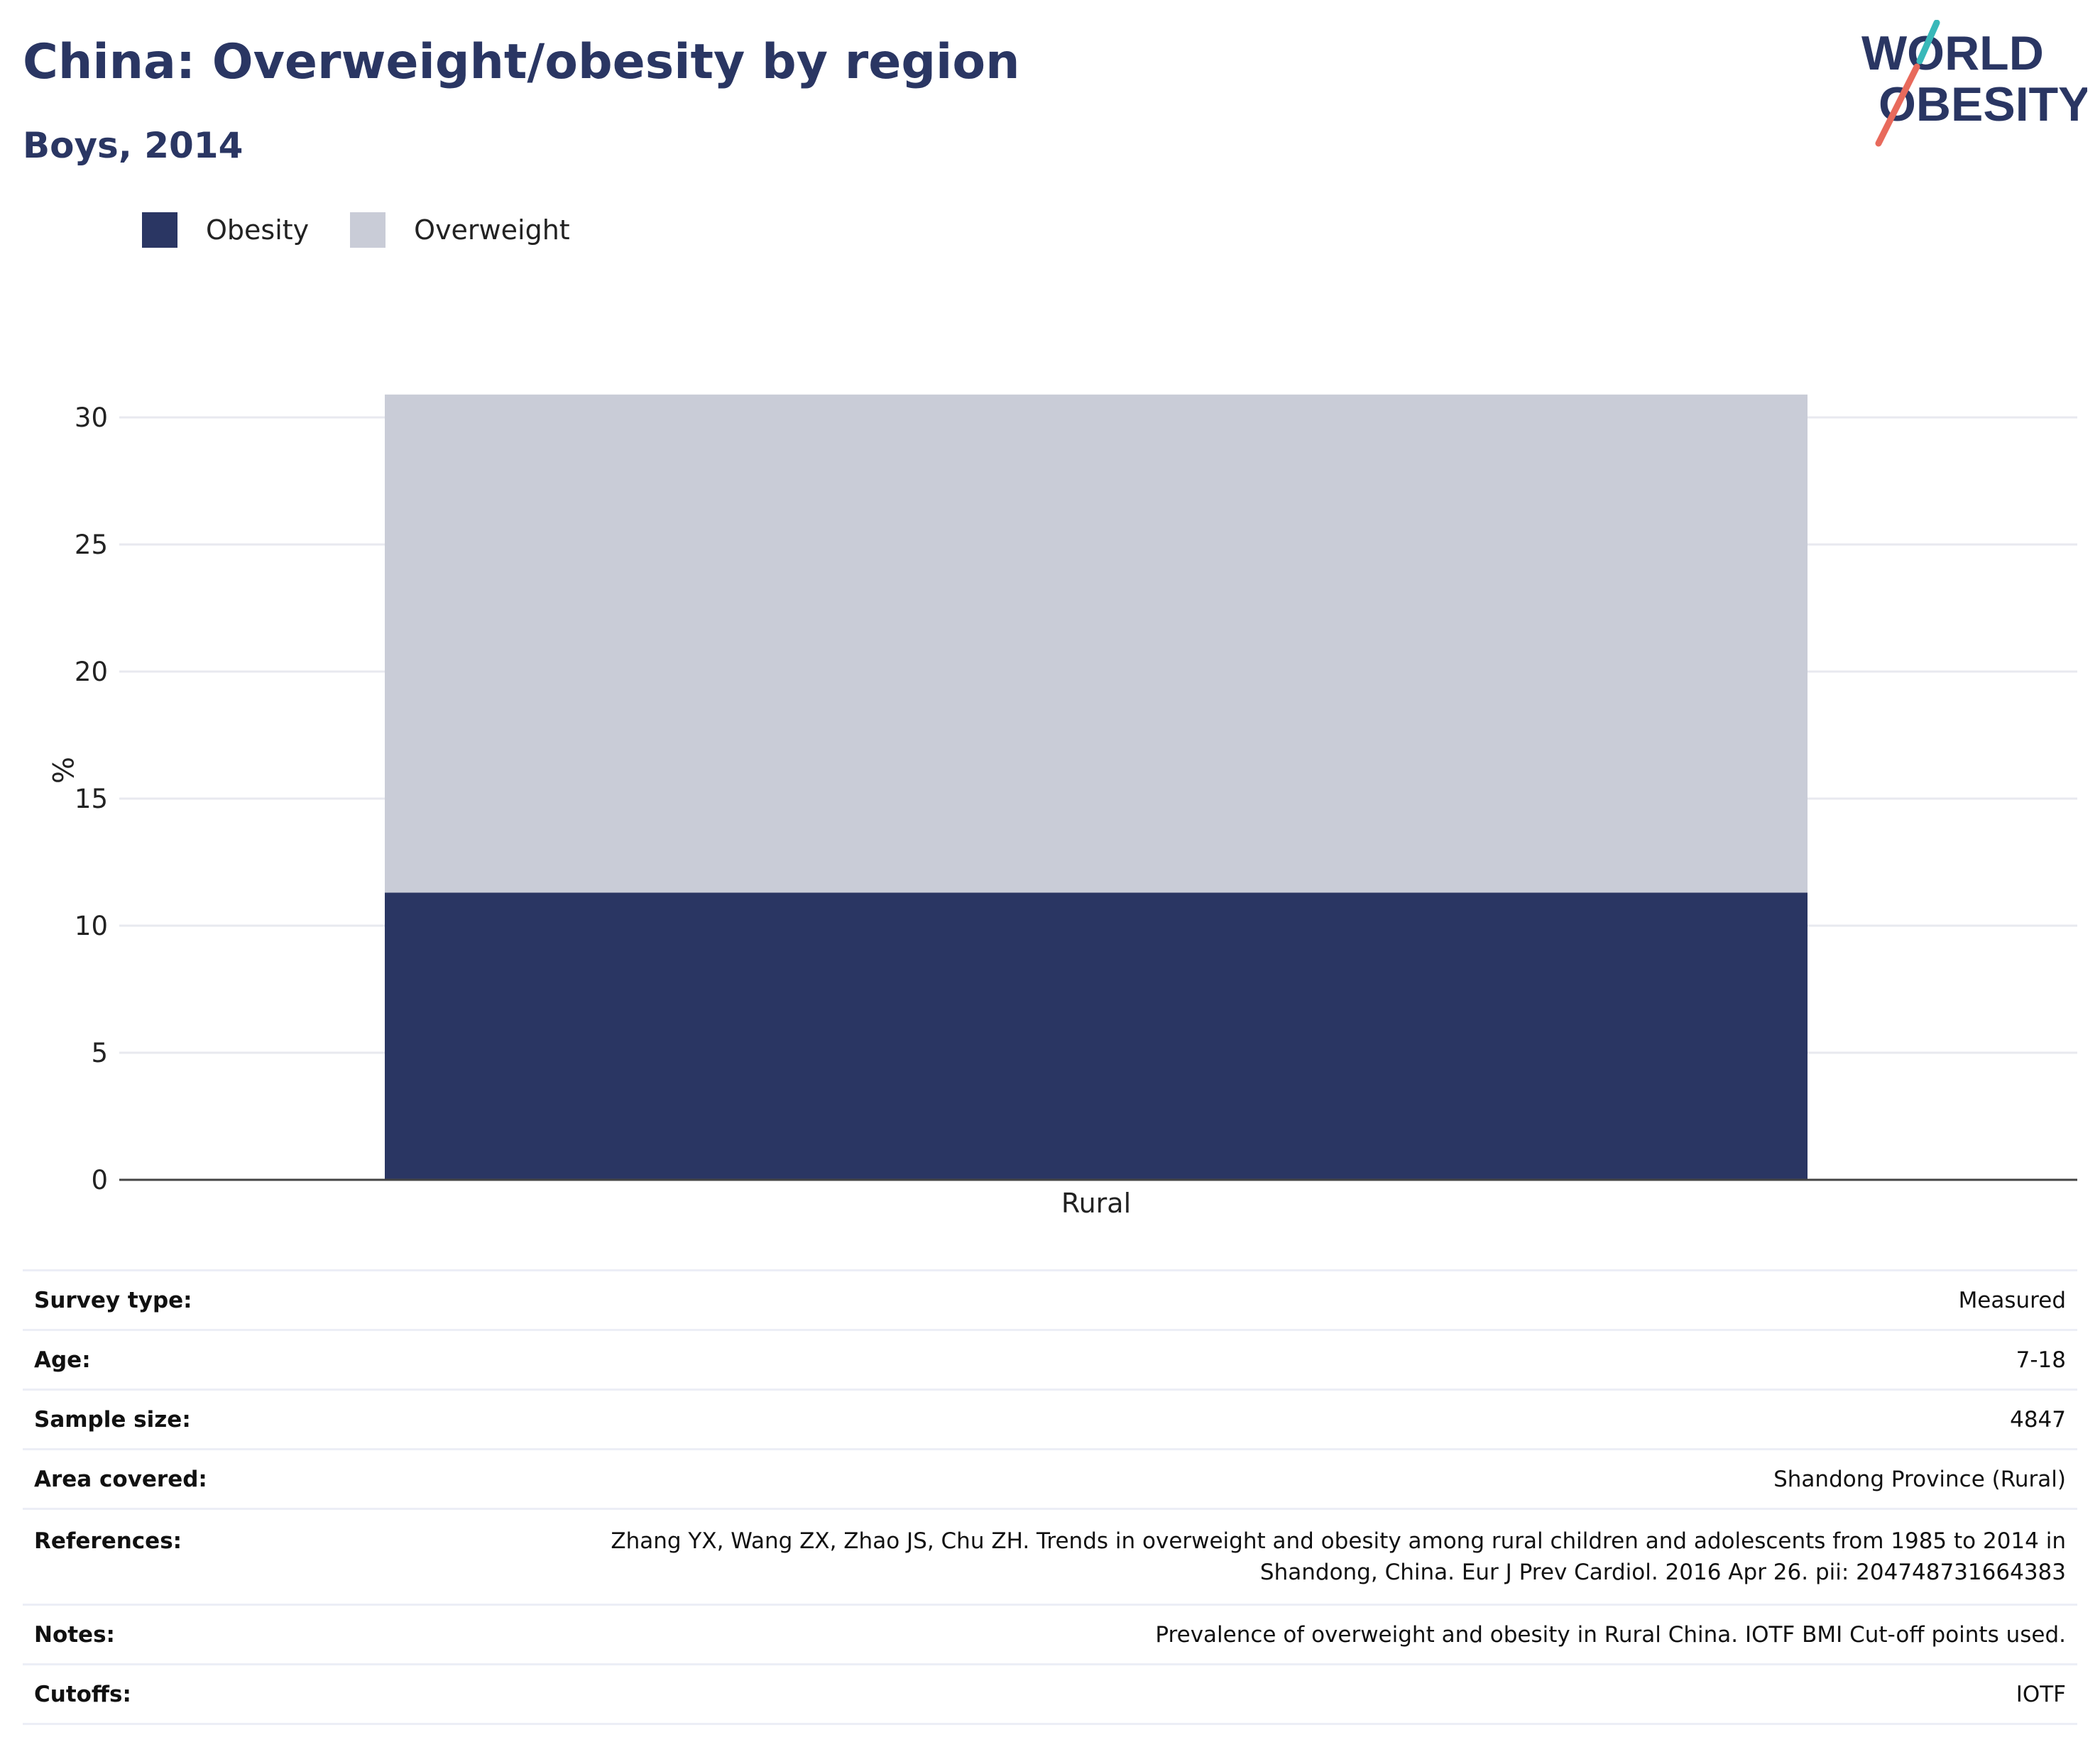 Image resolution: width=2100 pixels, height=1747 pixels. What do you see at coordinates (108, 1541) in the screenshot?
I see `meta-key: References:` at bounding box center [108, 1541].